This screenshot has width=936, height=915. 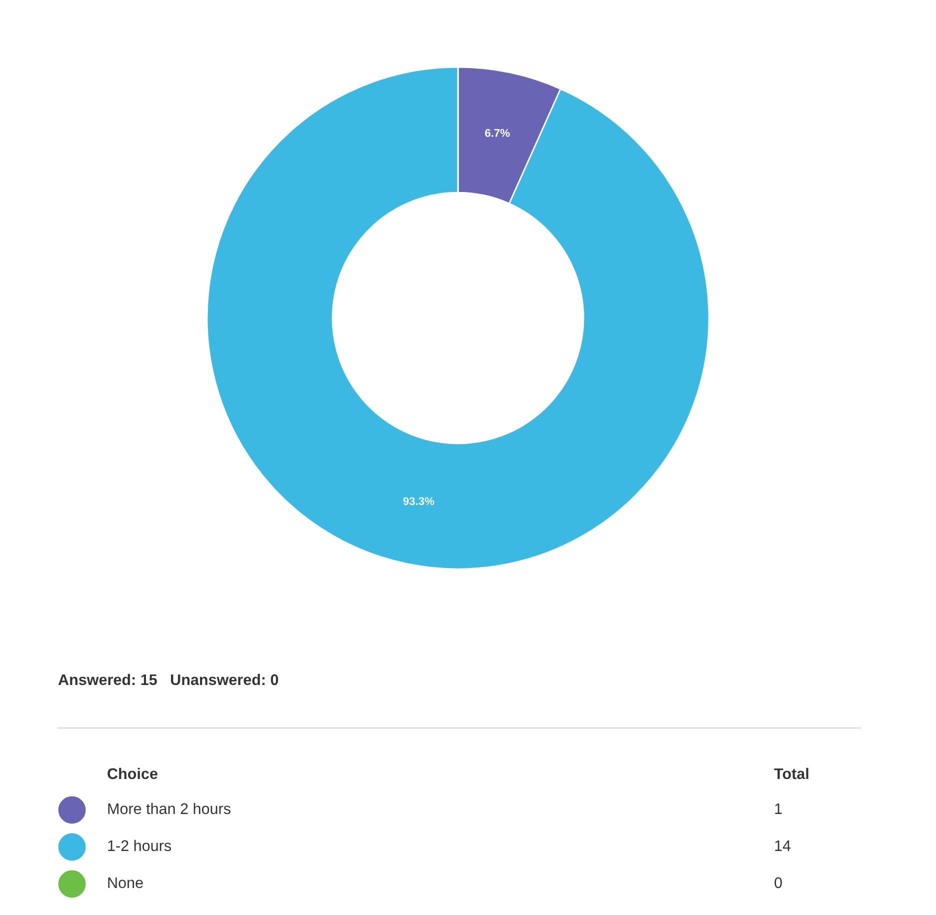 What do you see at coordinates (791, 774) in the screenshot?
I see `text: Total` at bounding box center [791, 774].